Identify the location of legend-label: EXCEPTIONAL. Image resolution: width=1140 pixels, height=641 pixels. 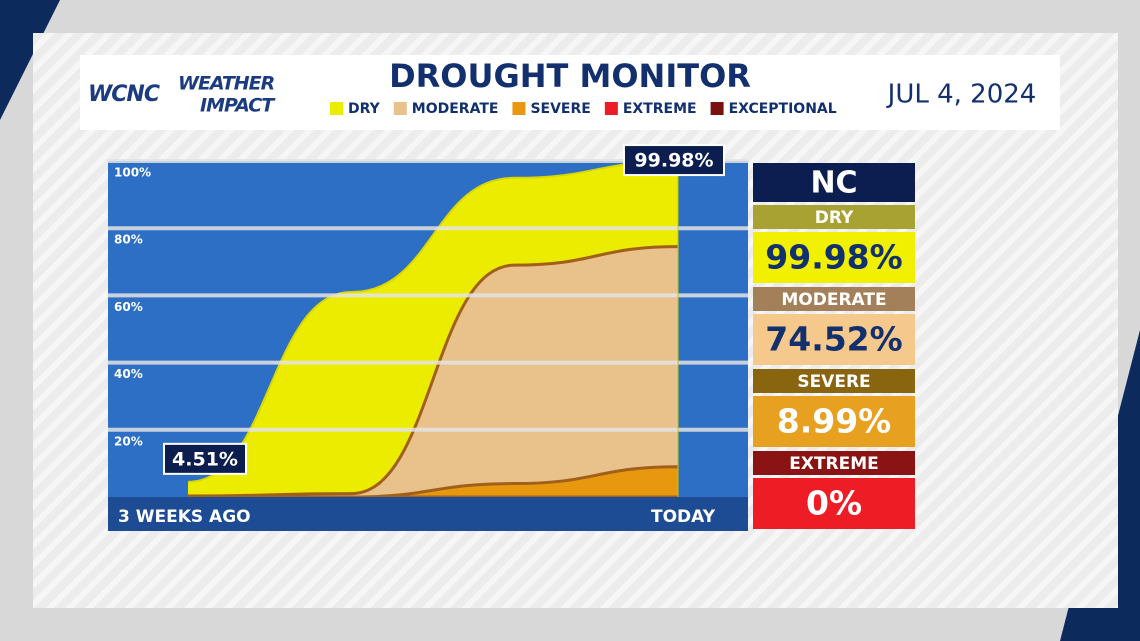
(783, 109).